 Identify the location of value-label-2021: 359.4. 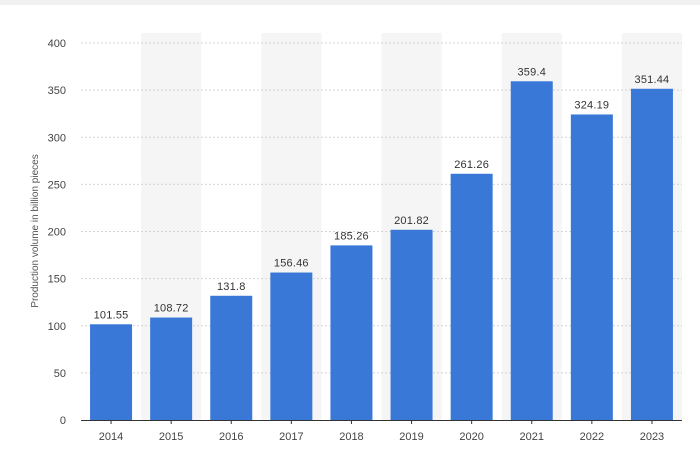
(531, 72).